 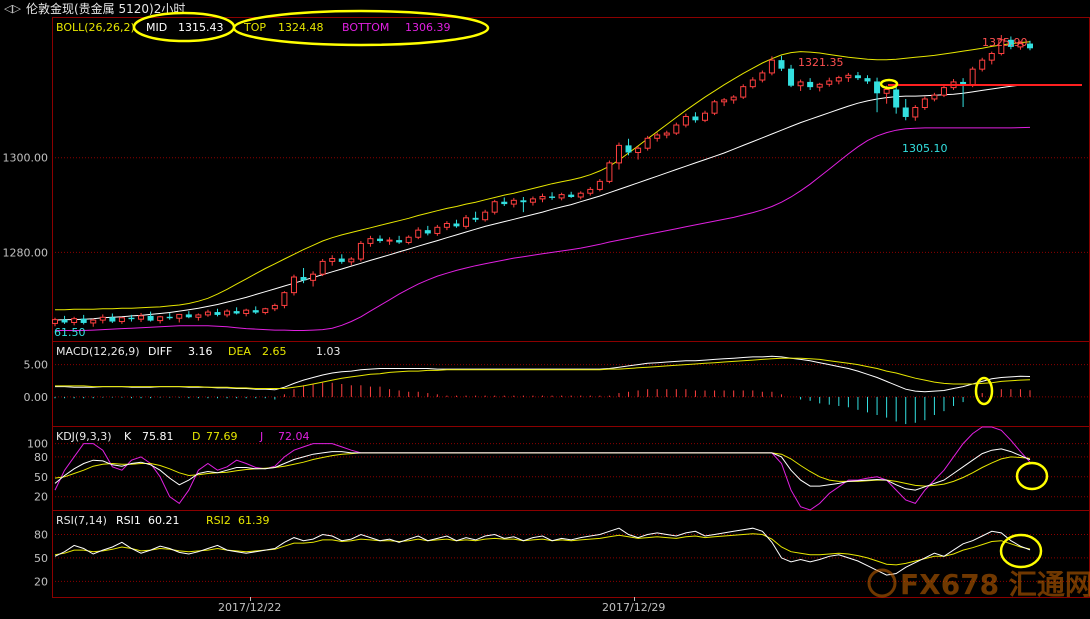 I want to click on price-tick-label: 1280.00, so click(x=26, y=252).